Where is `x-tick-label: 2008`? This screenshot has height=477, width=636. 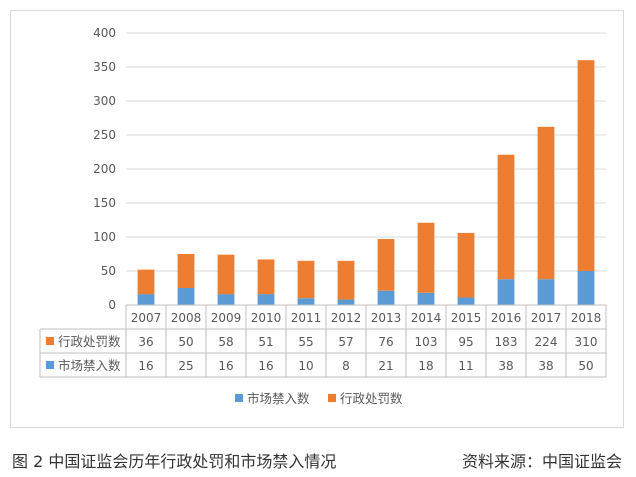 x-tick-label: 2008 is located at coordinates (186, 318).